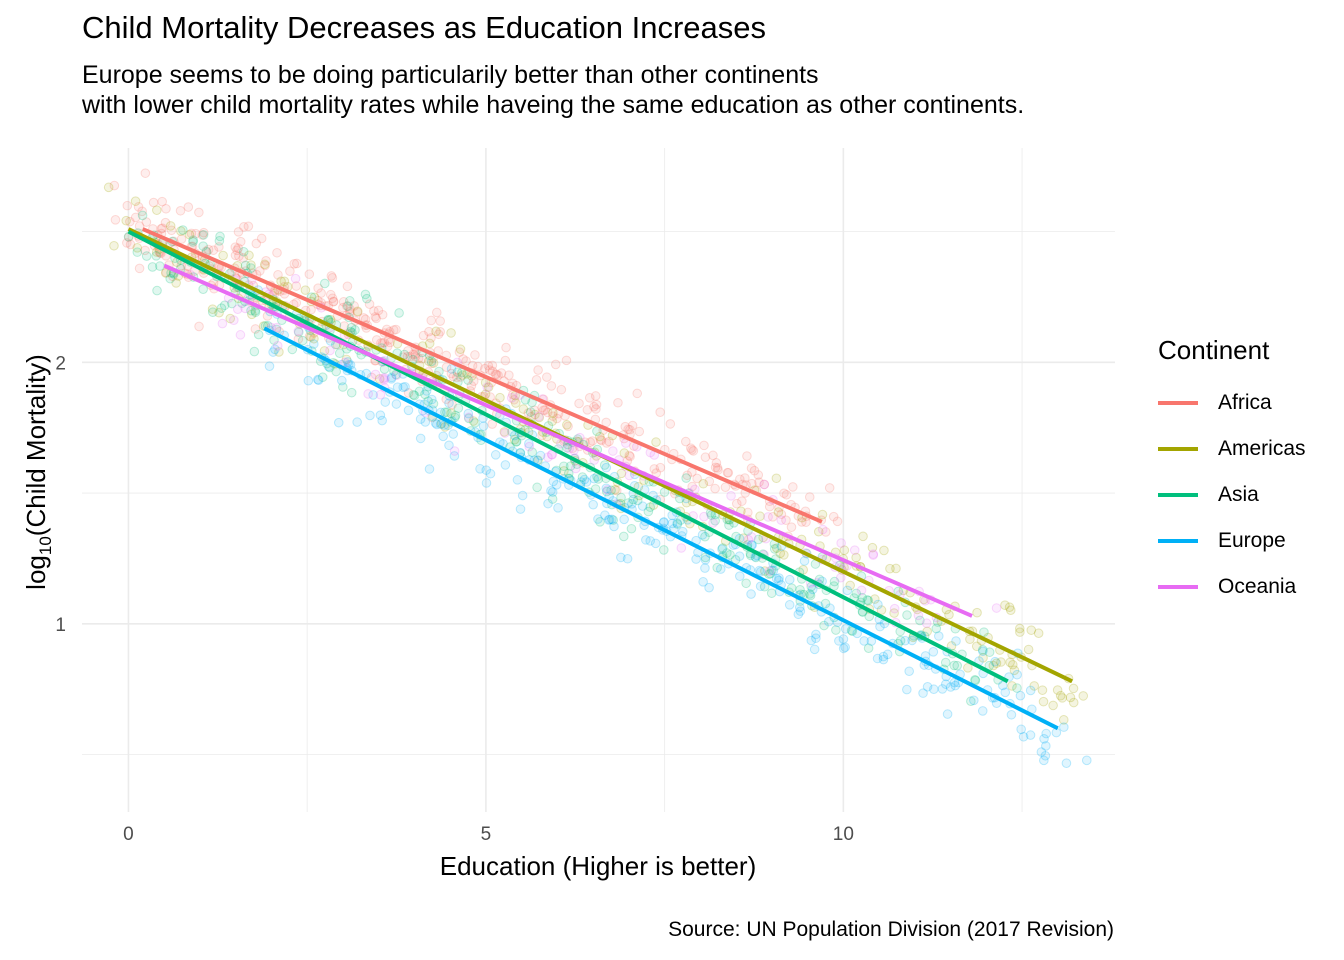 The width and height of the screenshot is (1344, 960). What do you see at coordinates (1232, 495) in the screenshot?
I see `legend-items: Africa Americas Asia Europe Oceania` at bounding box center [1232, 495].